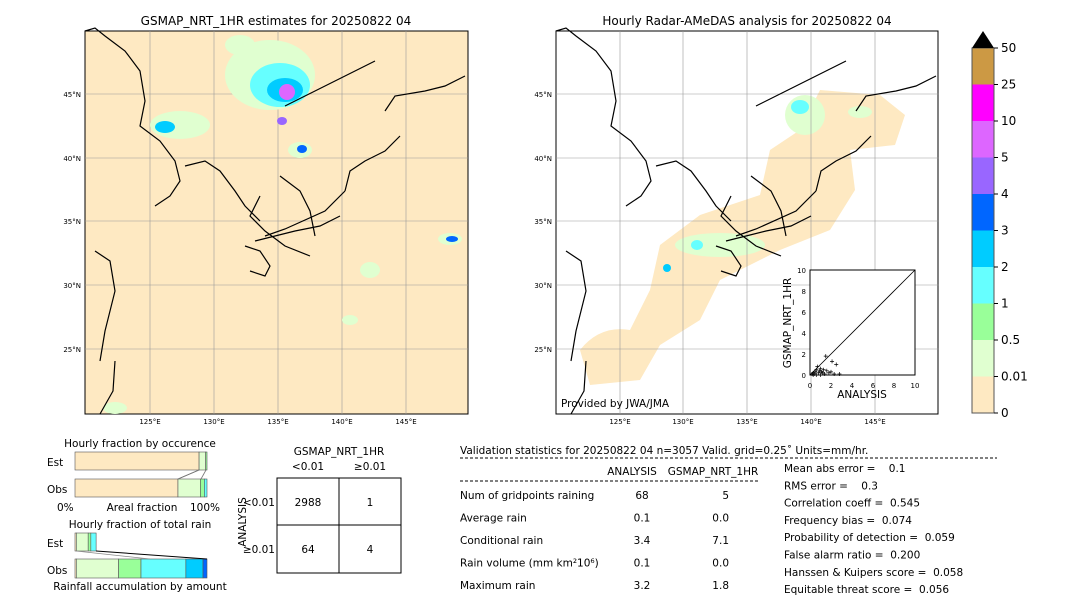 Image resolution: width=1080 pixels, height=616 pixels. I want to click on score-line: Mean abs error = 0.1, so click(844, 469).